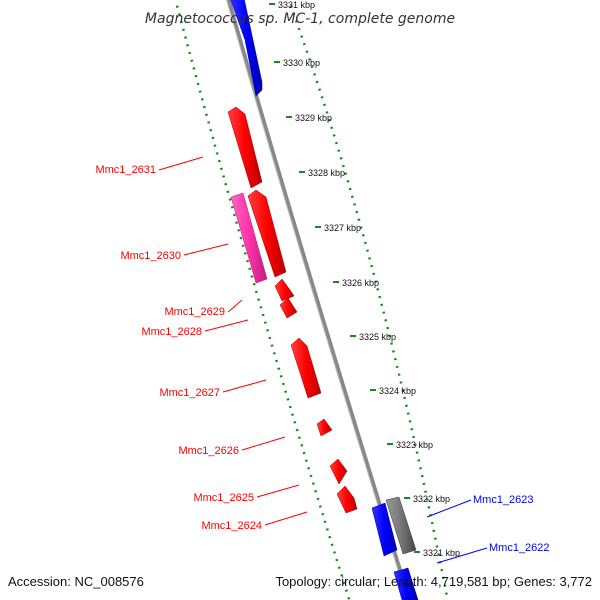 The height and width of the screenshot is (600, 600). What do you see at coordinates (414, 445) in the screenshot?
I see `scale-tick-label: 3323 kbp` at bounding box center [414, 445].